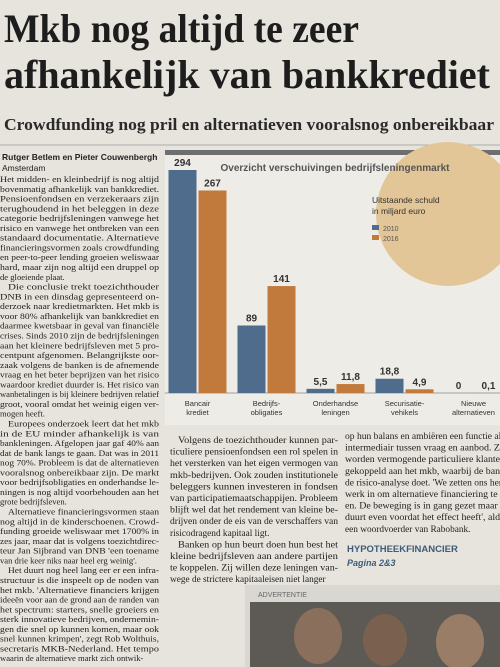  What do you see at coordinates (23, 168) in the screenshot?
I see `byline: Amsterdam` at bounding box center [23, 168].